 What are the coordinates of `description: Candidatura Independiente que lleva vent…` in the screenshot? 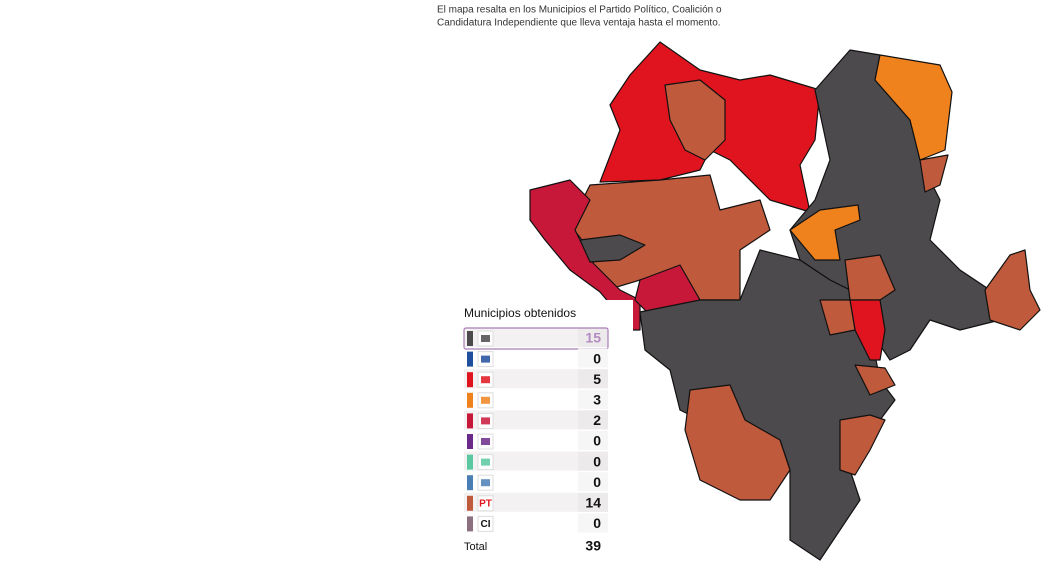 It's located at (579, 23).